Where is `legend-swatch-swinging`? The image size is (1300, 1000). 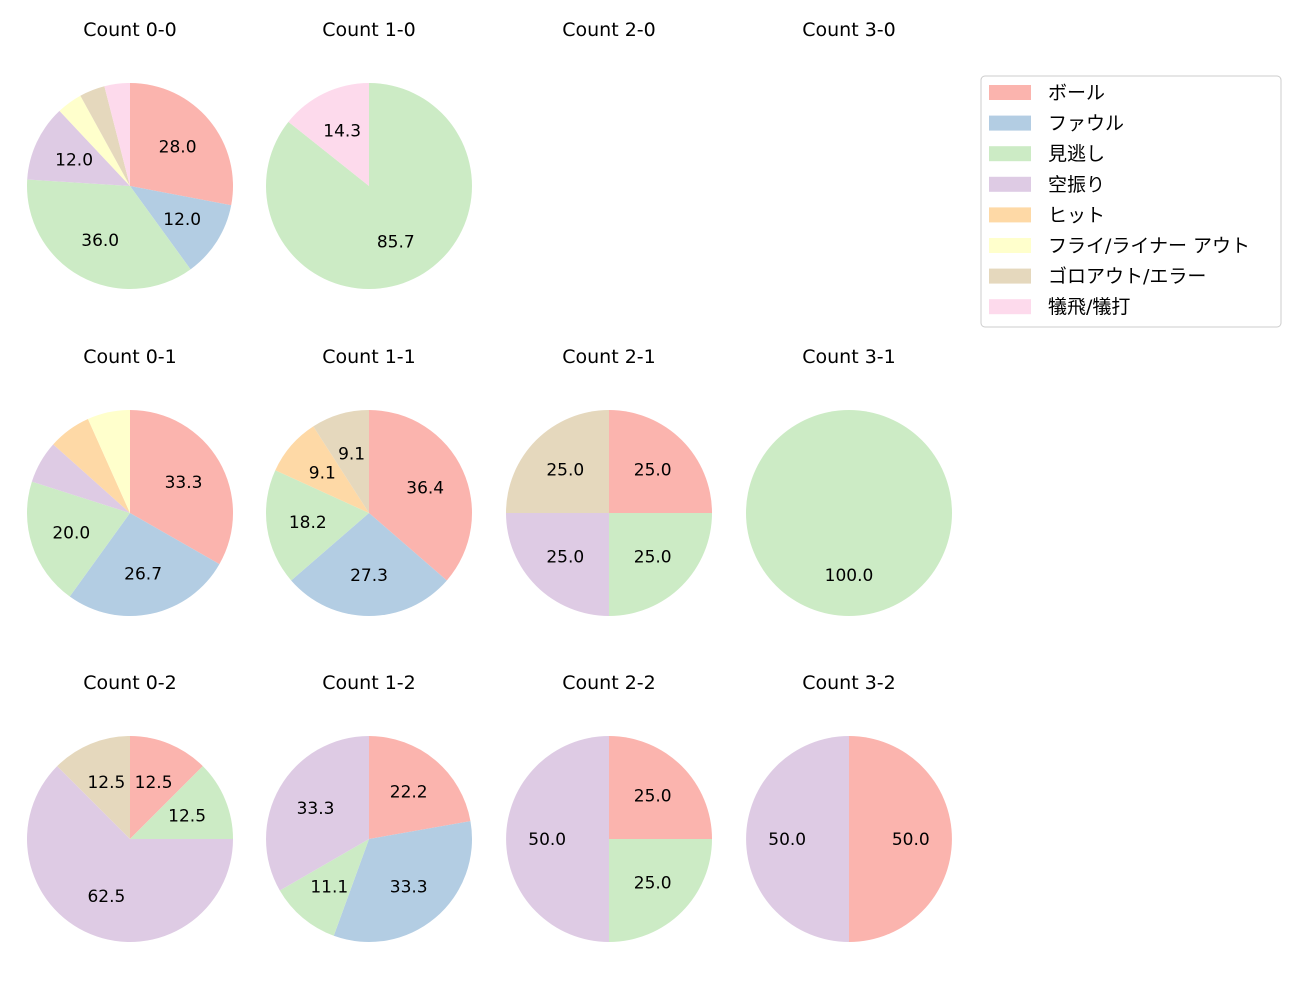
legend-swatch-swinging is located at coordinates (1010, 184).